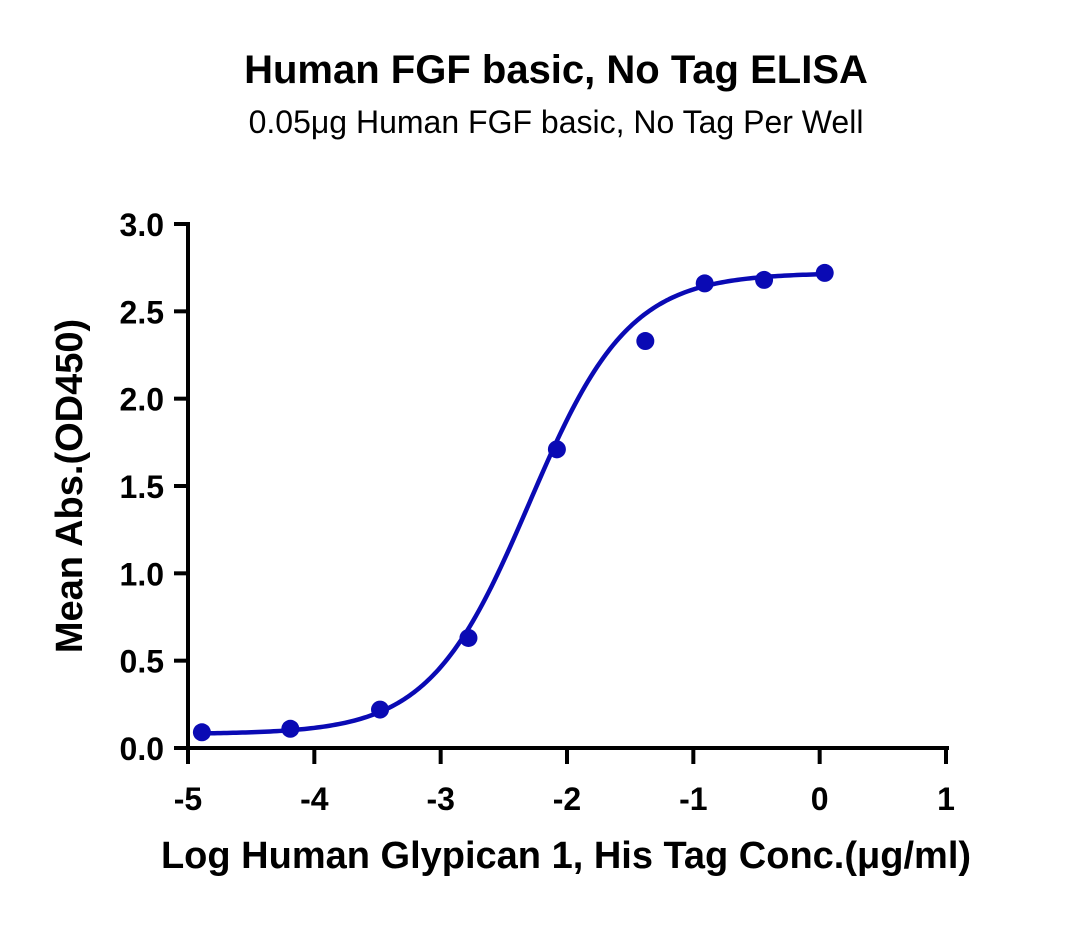 The image size is (1076, 928). What do you see at coordinates (142, 574) in the screenshot?
I see `y-tick-label: 1.0` at bounding box center [142, 574].